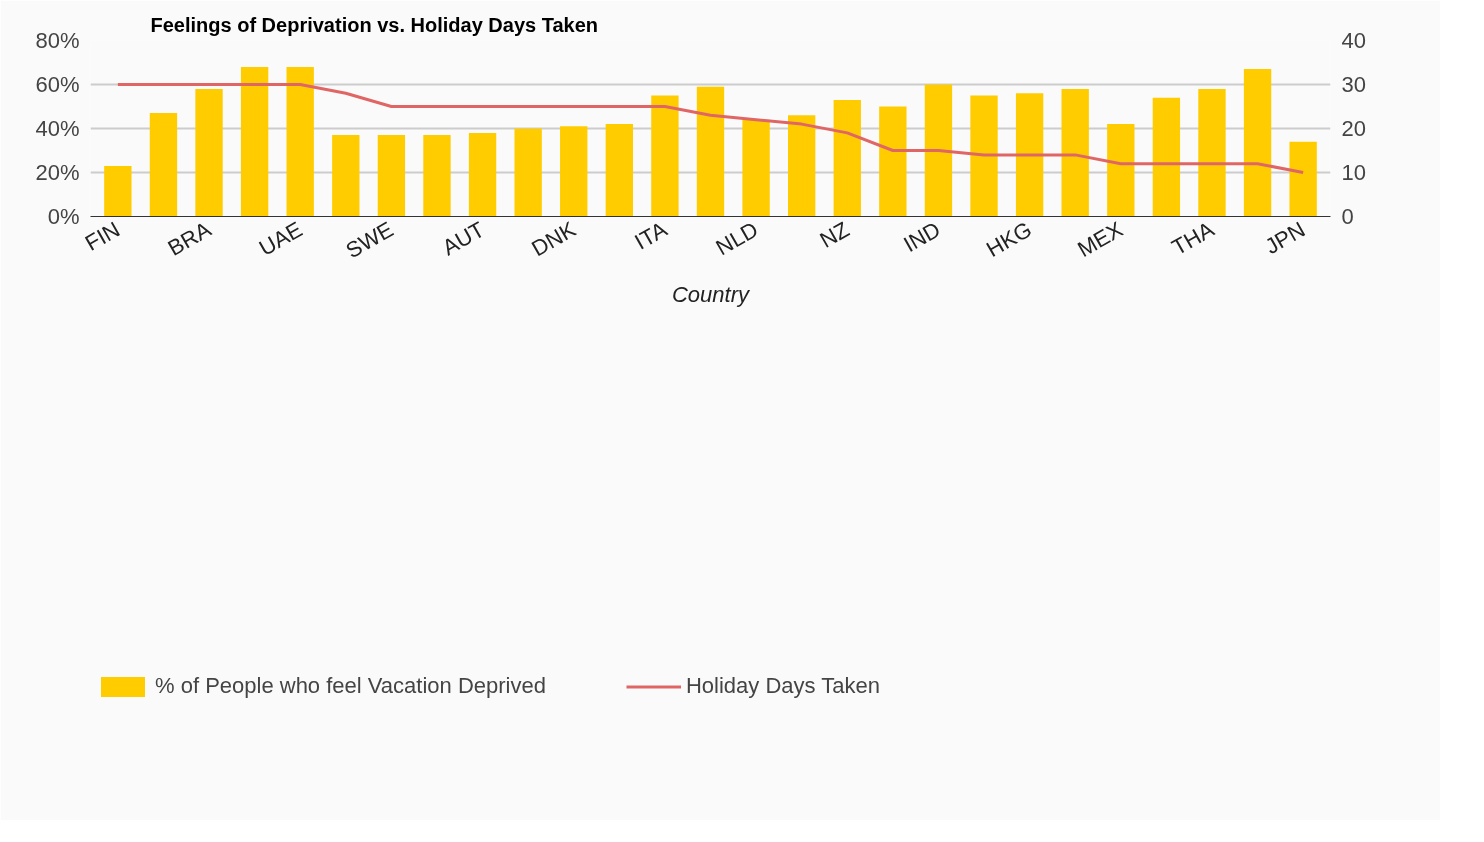 The image size is (1484, 842). I want to click on x-tick-label: IND, so click(922, 237).